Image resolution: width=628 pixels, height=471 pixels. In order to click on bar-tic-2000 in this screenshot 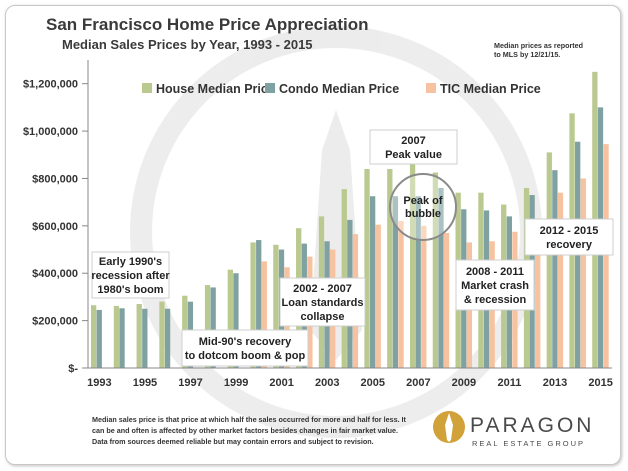, I will do `click(264, 314)`.